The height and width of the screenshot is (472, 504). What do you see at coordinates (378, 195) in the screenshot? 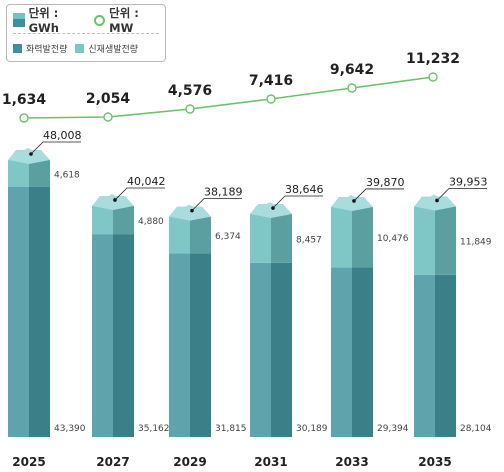
I see `total-leader-2033` at bounding box center [378, 195].